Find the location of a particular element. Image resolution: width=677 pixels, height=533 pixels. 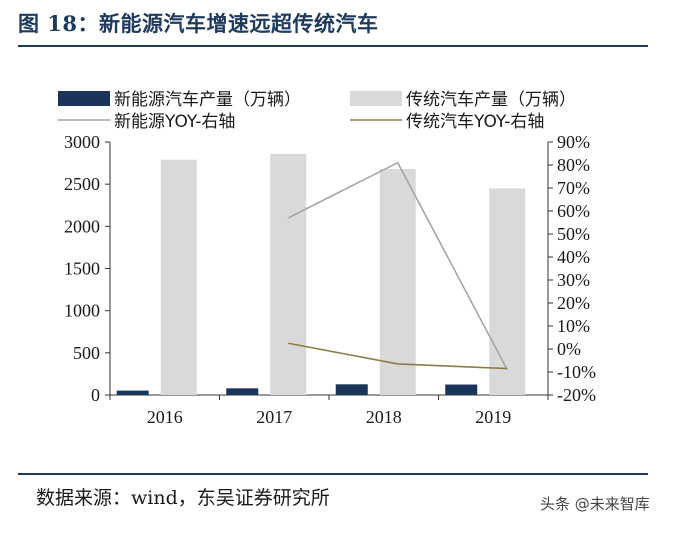

left-tick-label: 500 is located at coordinates (86, 353).